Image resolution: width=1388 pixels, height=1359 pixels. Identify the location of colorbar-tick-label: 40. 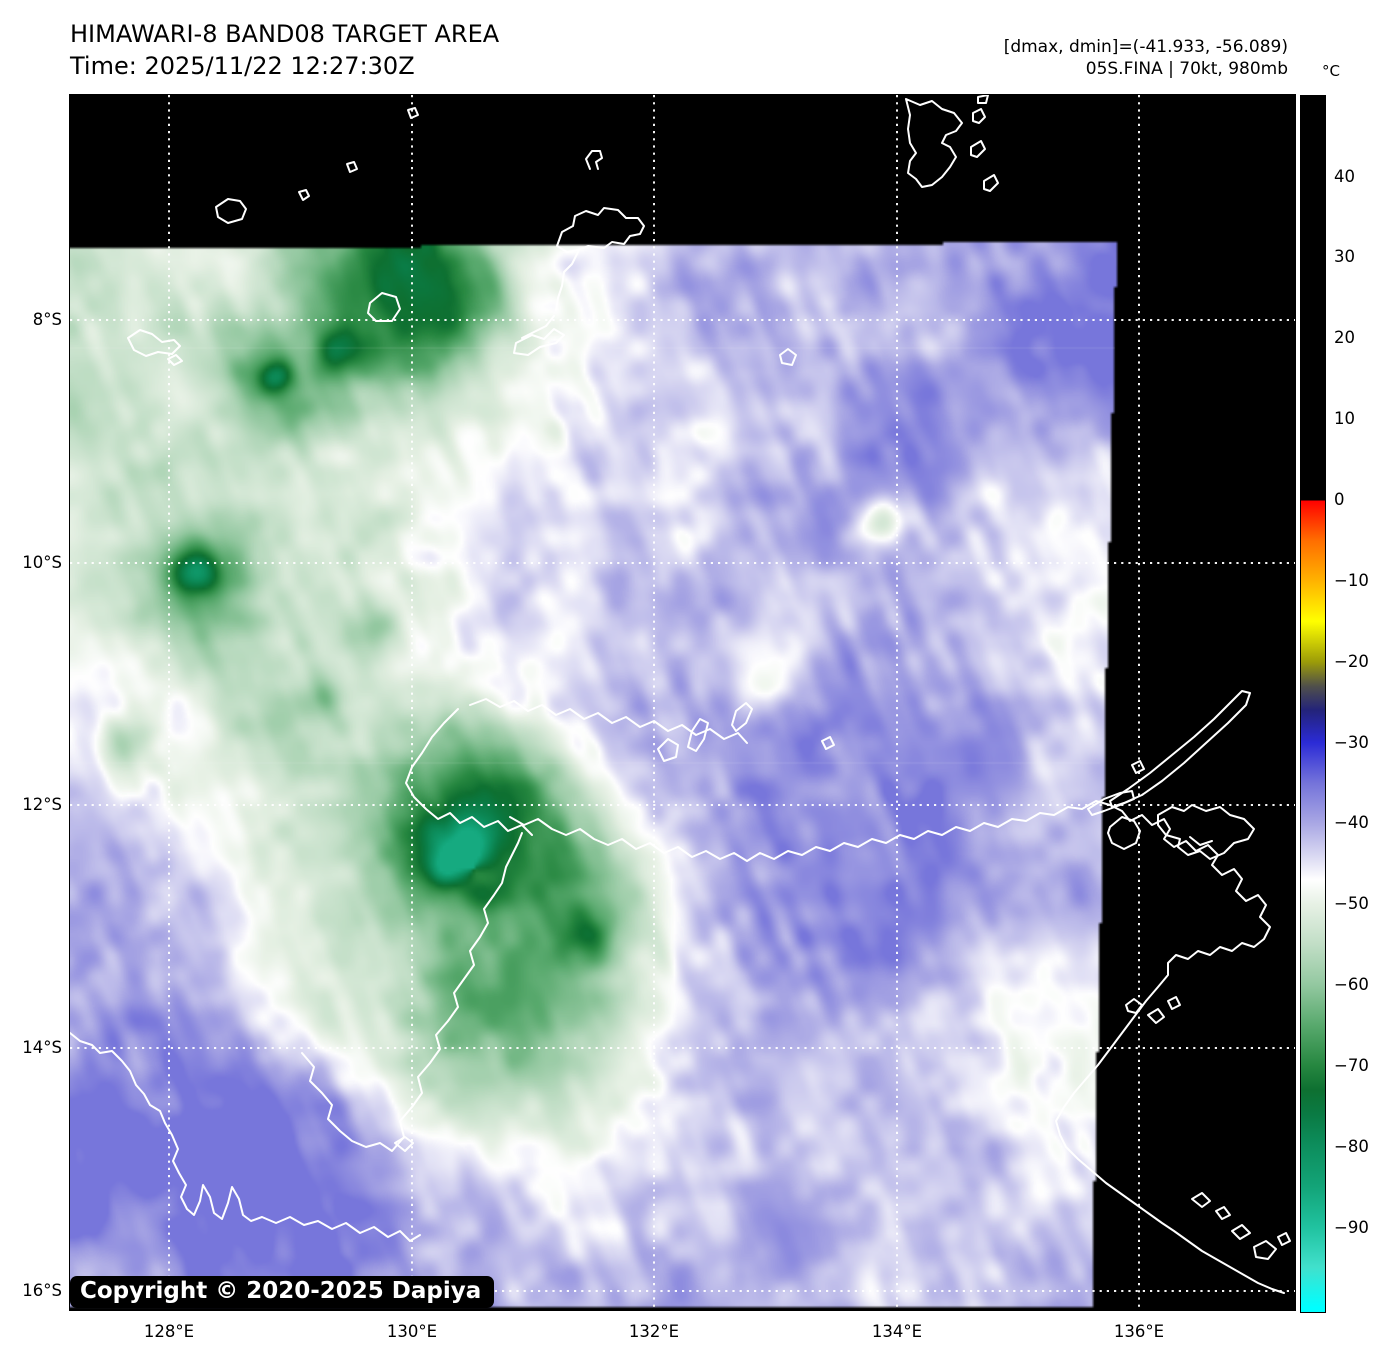
(1344, 176).